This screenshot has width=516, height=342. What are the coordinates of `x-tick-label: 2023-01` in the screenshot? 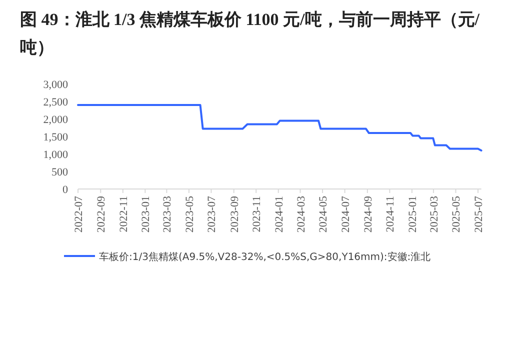 It's located at (146, 214).